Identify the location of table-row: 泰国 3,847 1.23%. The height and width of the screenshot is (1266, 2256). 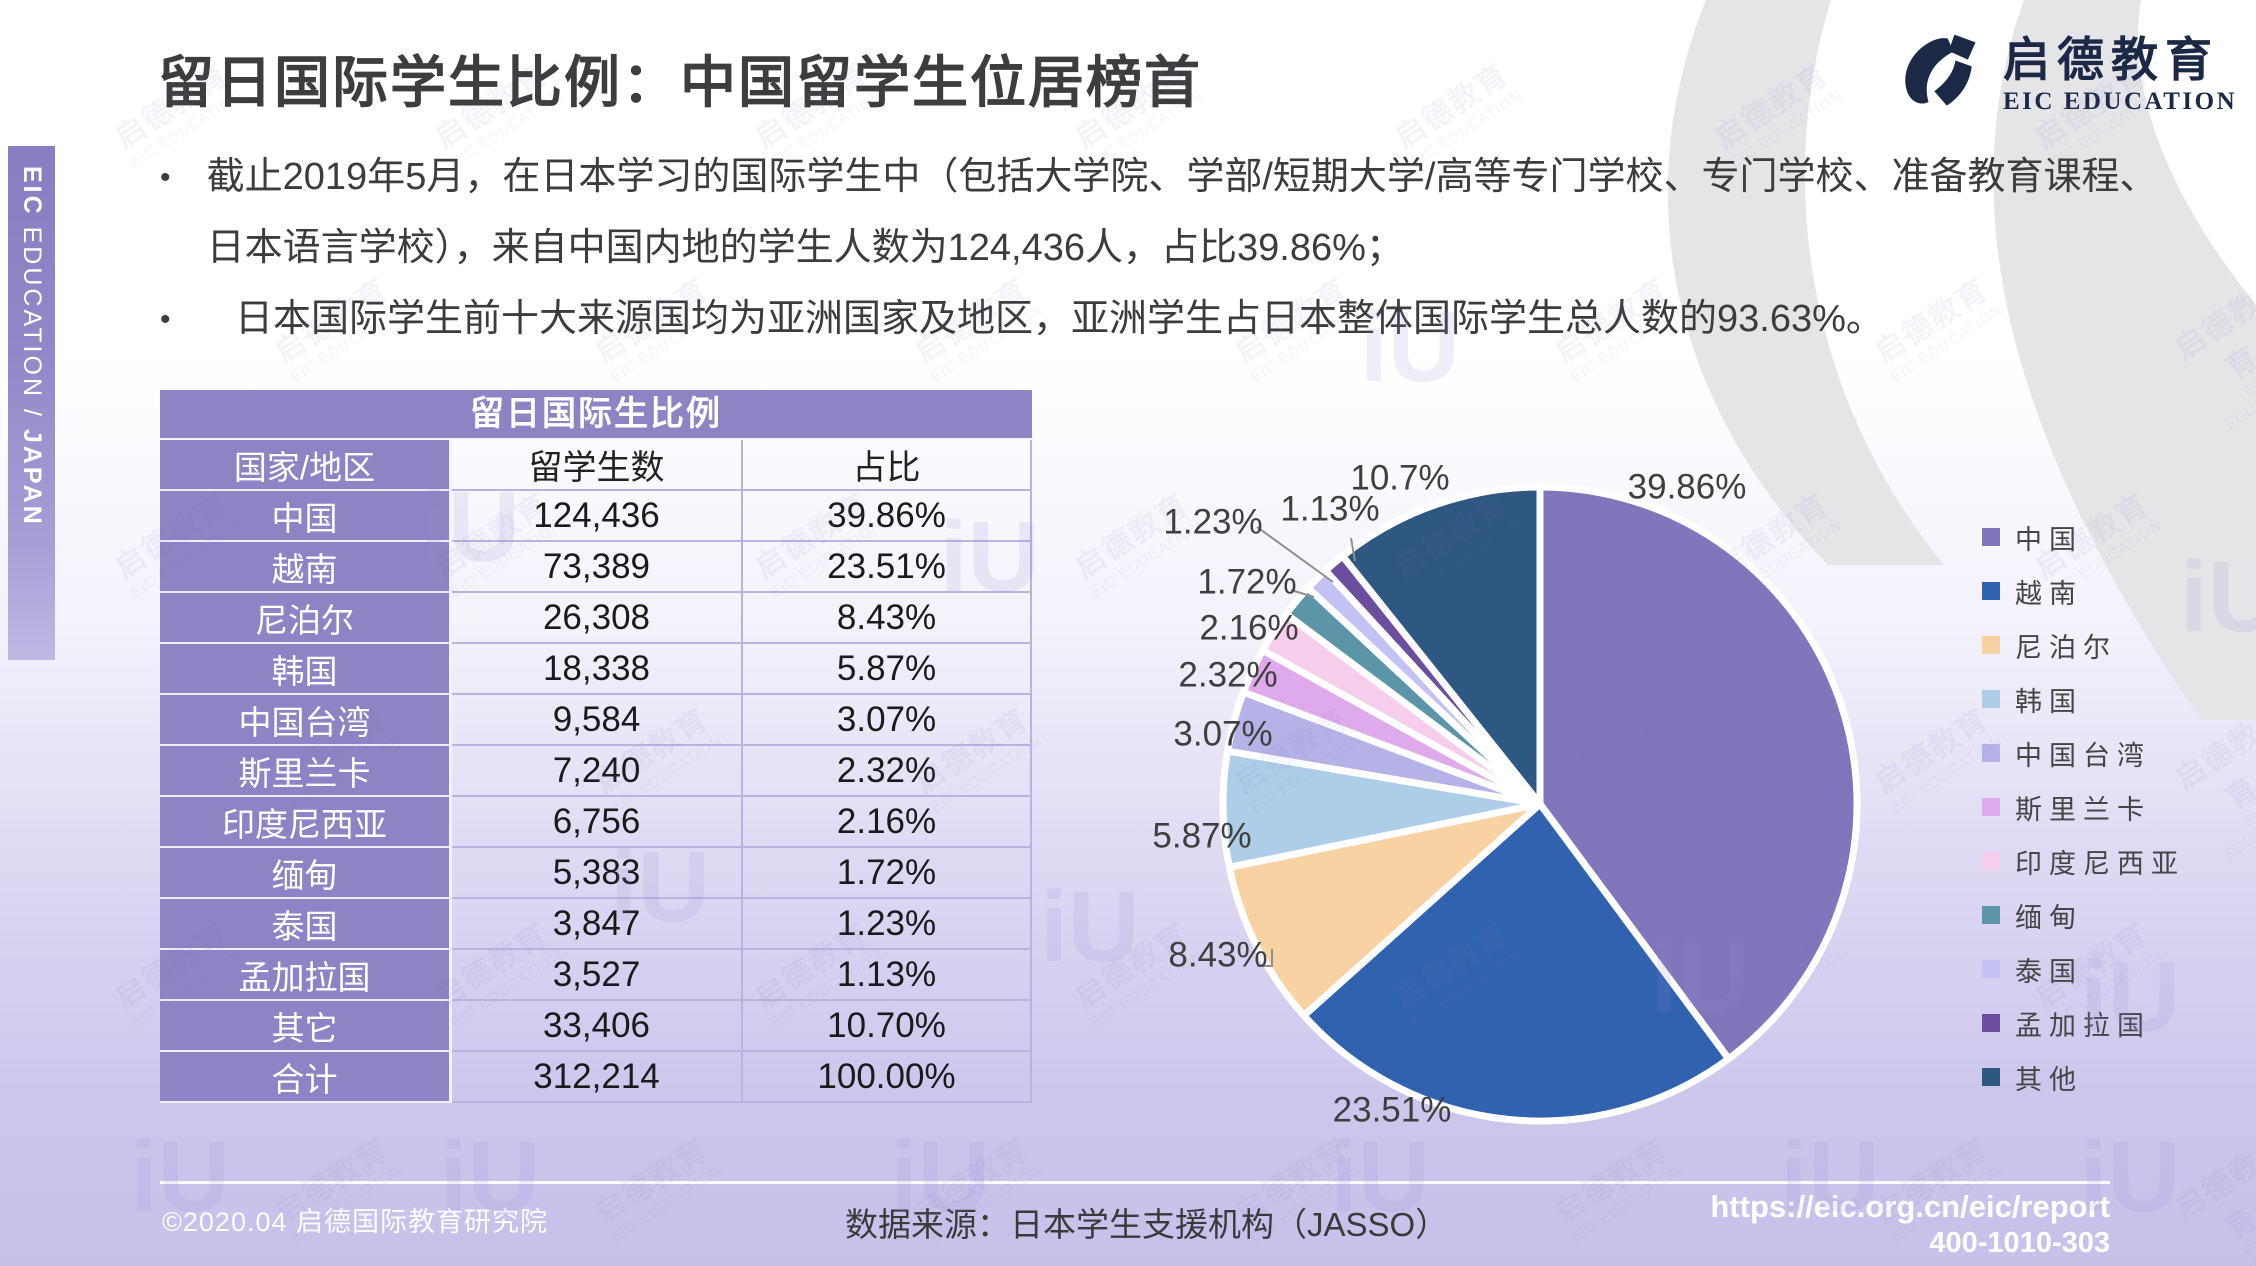
(596, 924).